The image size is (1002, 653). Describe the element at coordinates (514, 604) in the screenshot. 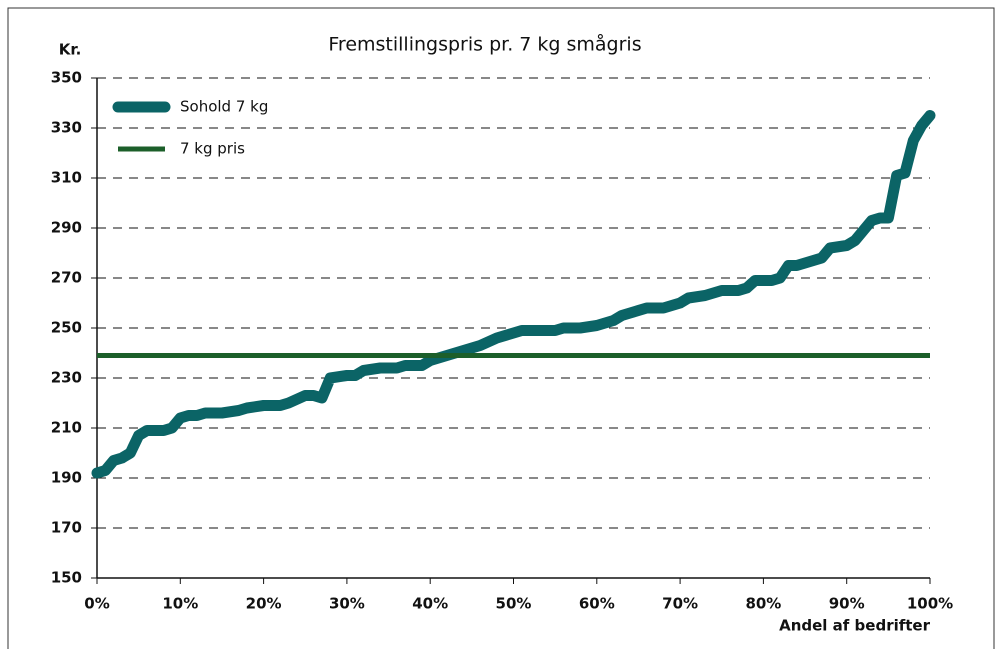

I see `x-tick-label: 50%` at that location.